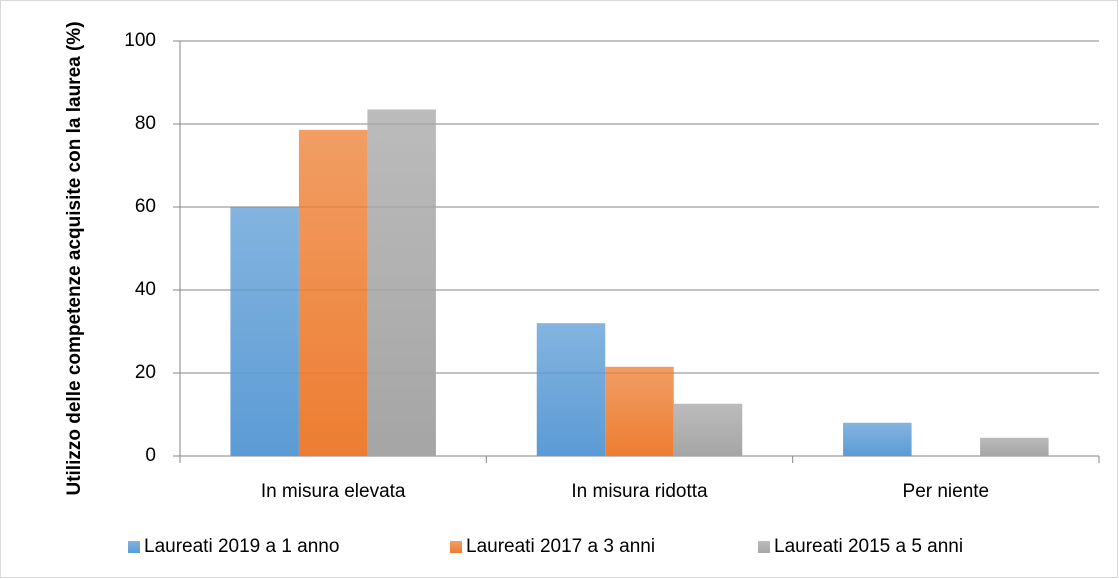  Describe the element at coordinates (145, 289) in the screenshot. I see `y-tick-label: 40` at that location.